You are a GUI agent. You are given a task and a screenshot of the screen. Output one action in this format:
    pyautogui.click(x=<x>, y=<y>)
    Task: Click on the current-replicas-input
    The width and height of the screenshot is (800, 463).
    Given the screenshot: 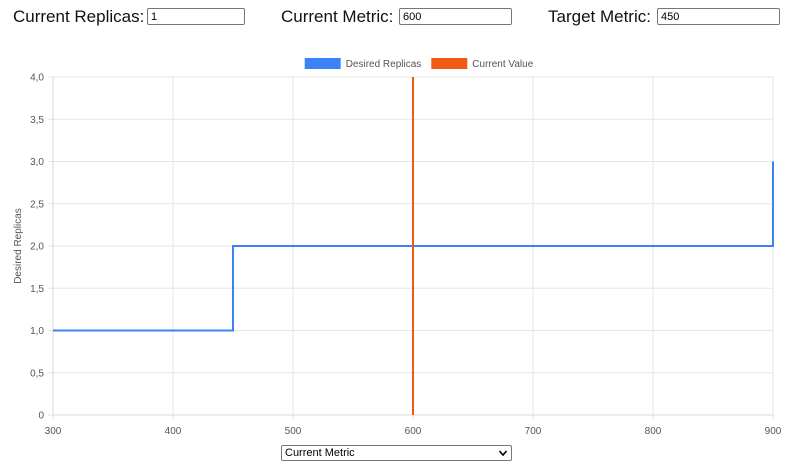 What is the action you would take?
    pyautogui.click(x=196, y=16)
    